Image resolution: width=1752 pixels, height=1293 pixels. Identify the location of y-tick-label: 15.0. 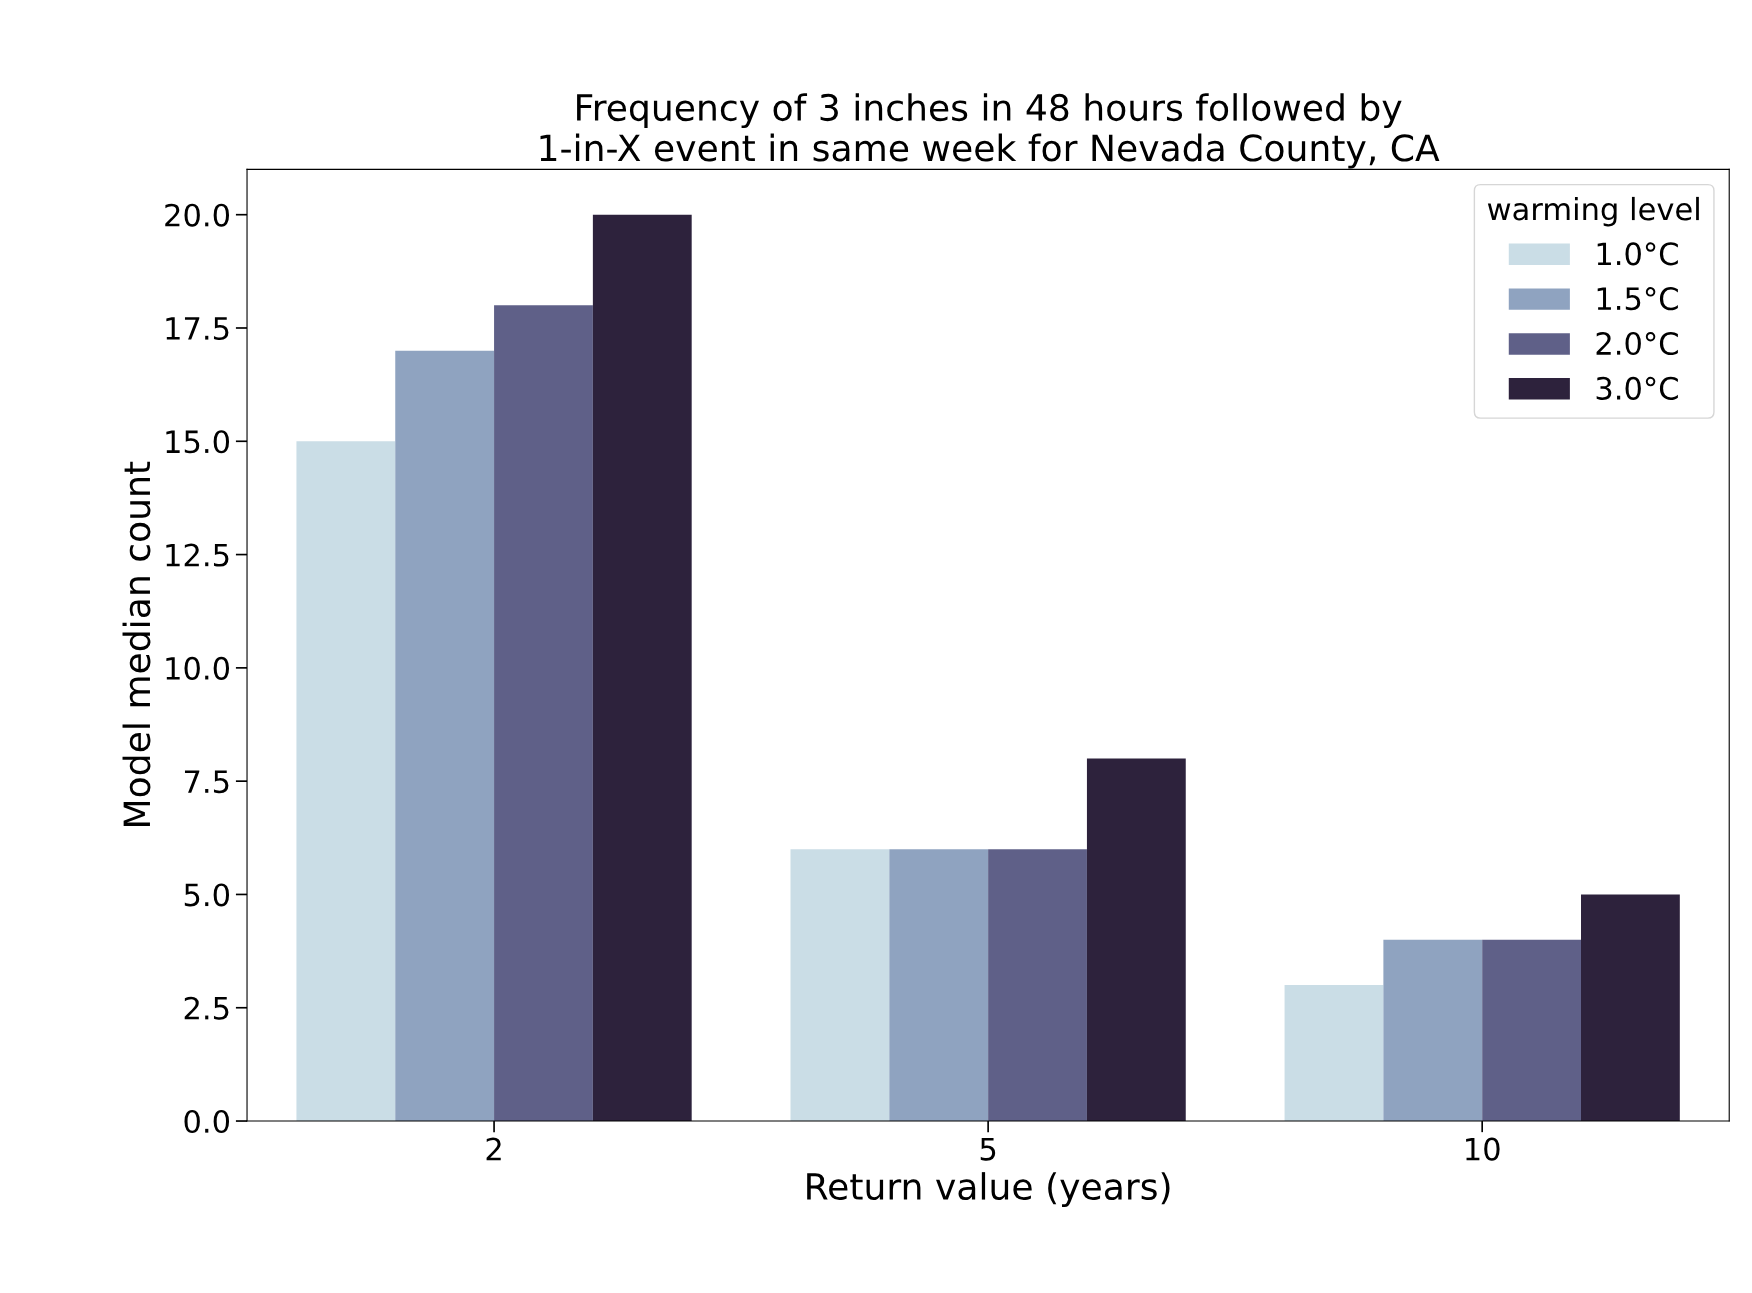
(198, 442).